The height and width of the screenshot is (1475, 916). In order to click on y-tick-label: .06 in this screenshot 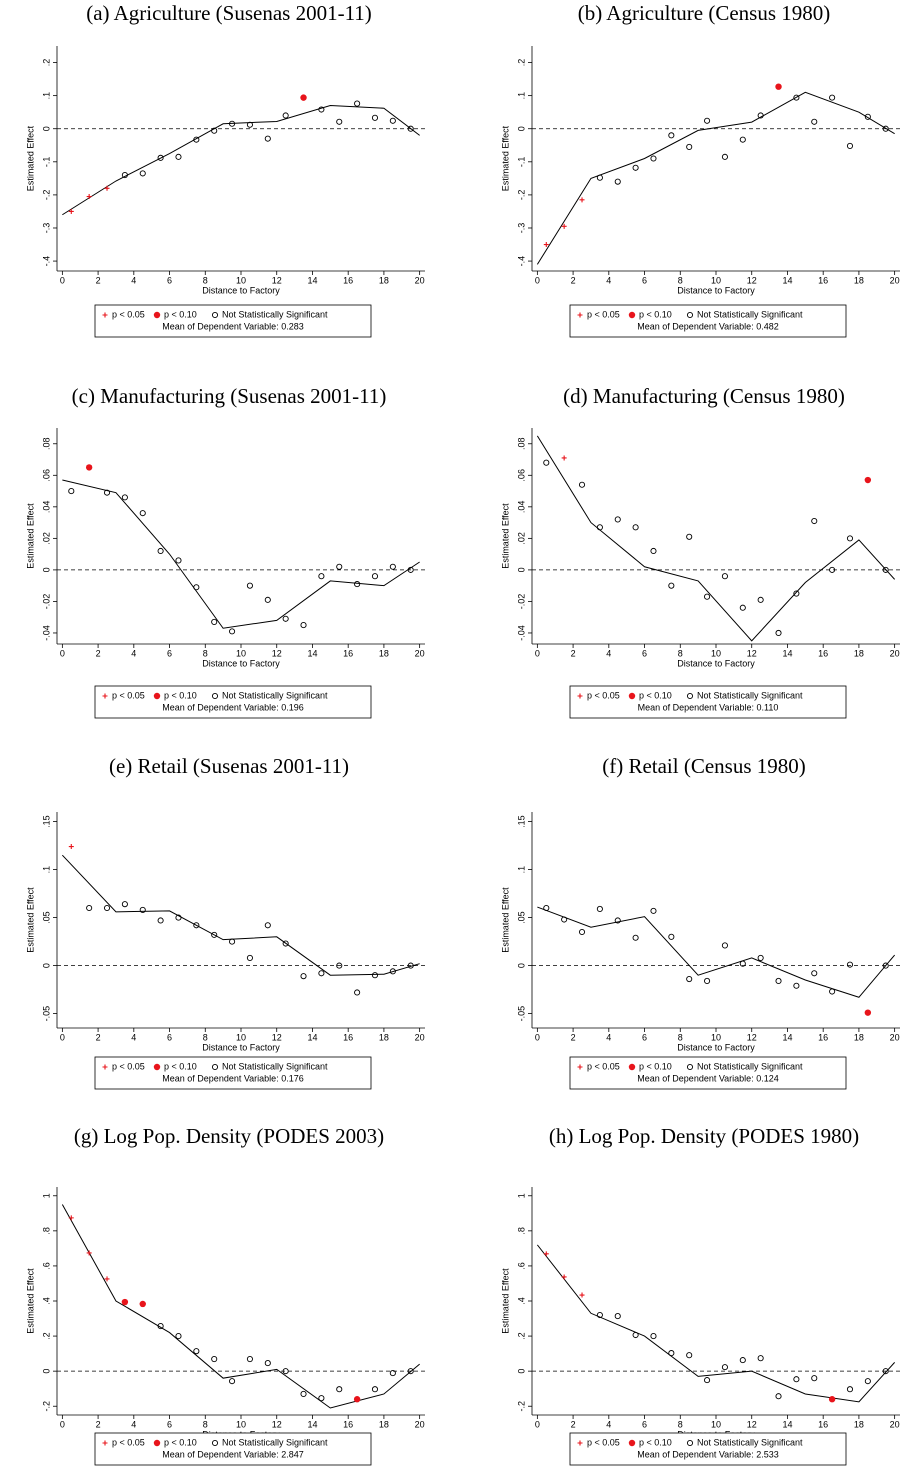, I will do `click(521, 475)`.